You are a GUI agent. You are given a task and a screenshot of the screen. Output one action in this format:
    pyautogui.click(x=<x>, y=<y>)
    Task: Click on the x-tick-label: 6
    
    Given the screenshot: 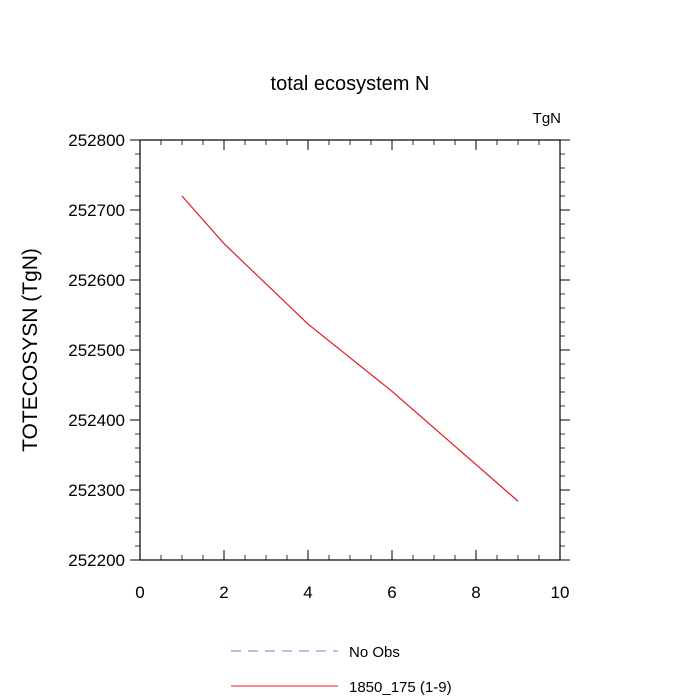 What is the action you would take?
    pyautogui.click(x=391, y=592)
    